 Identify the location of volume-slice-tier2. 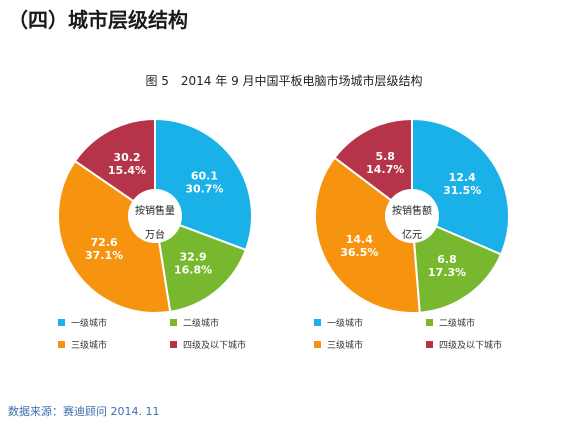
(200, 263).